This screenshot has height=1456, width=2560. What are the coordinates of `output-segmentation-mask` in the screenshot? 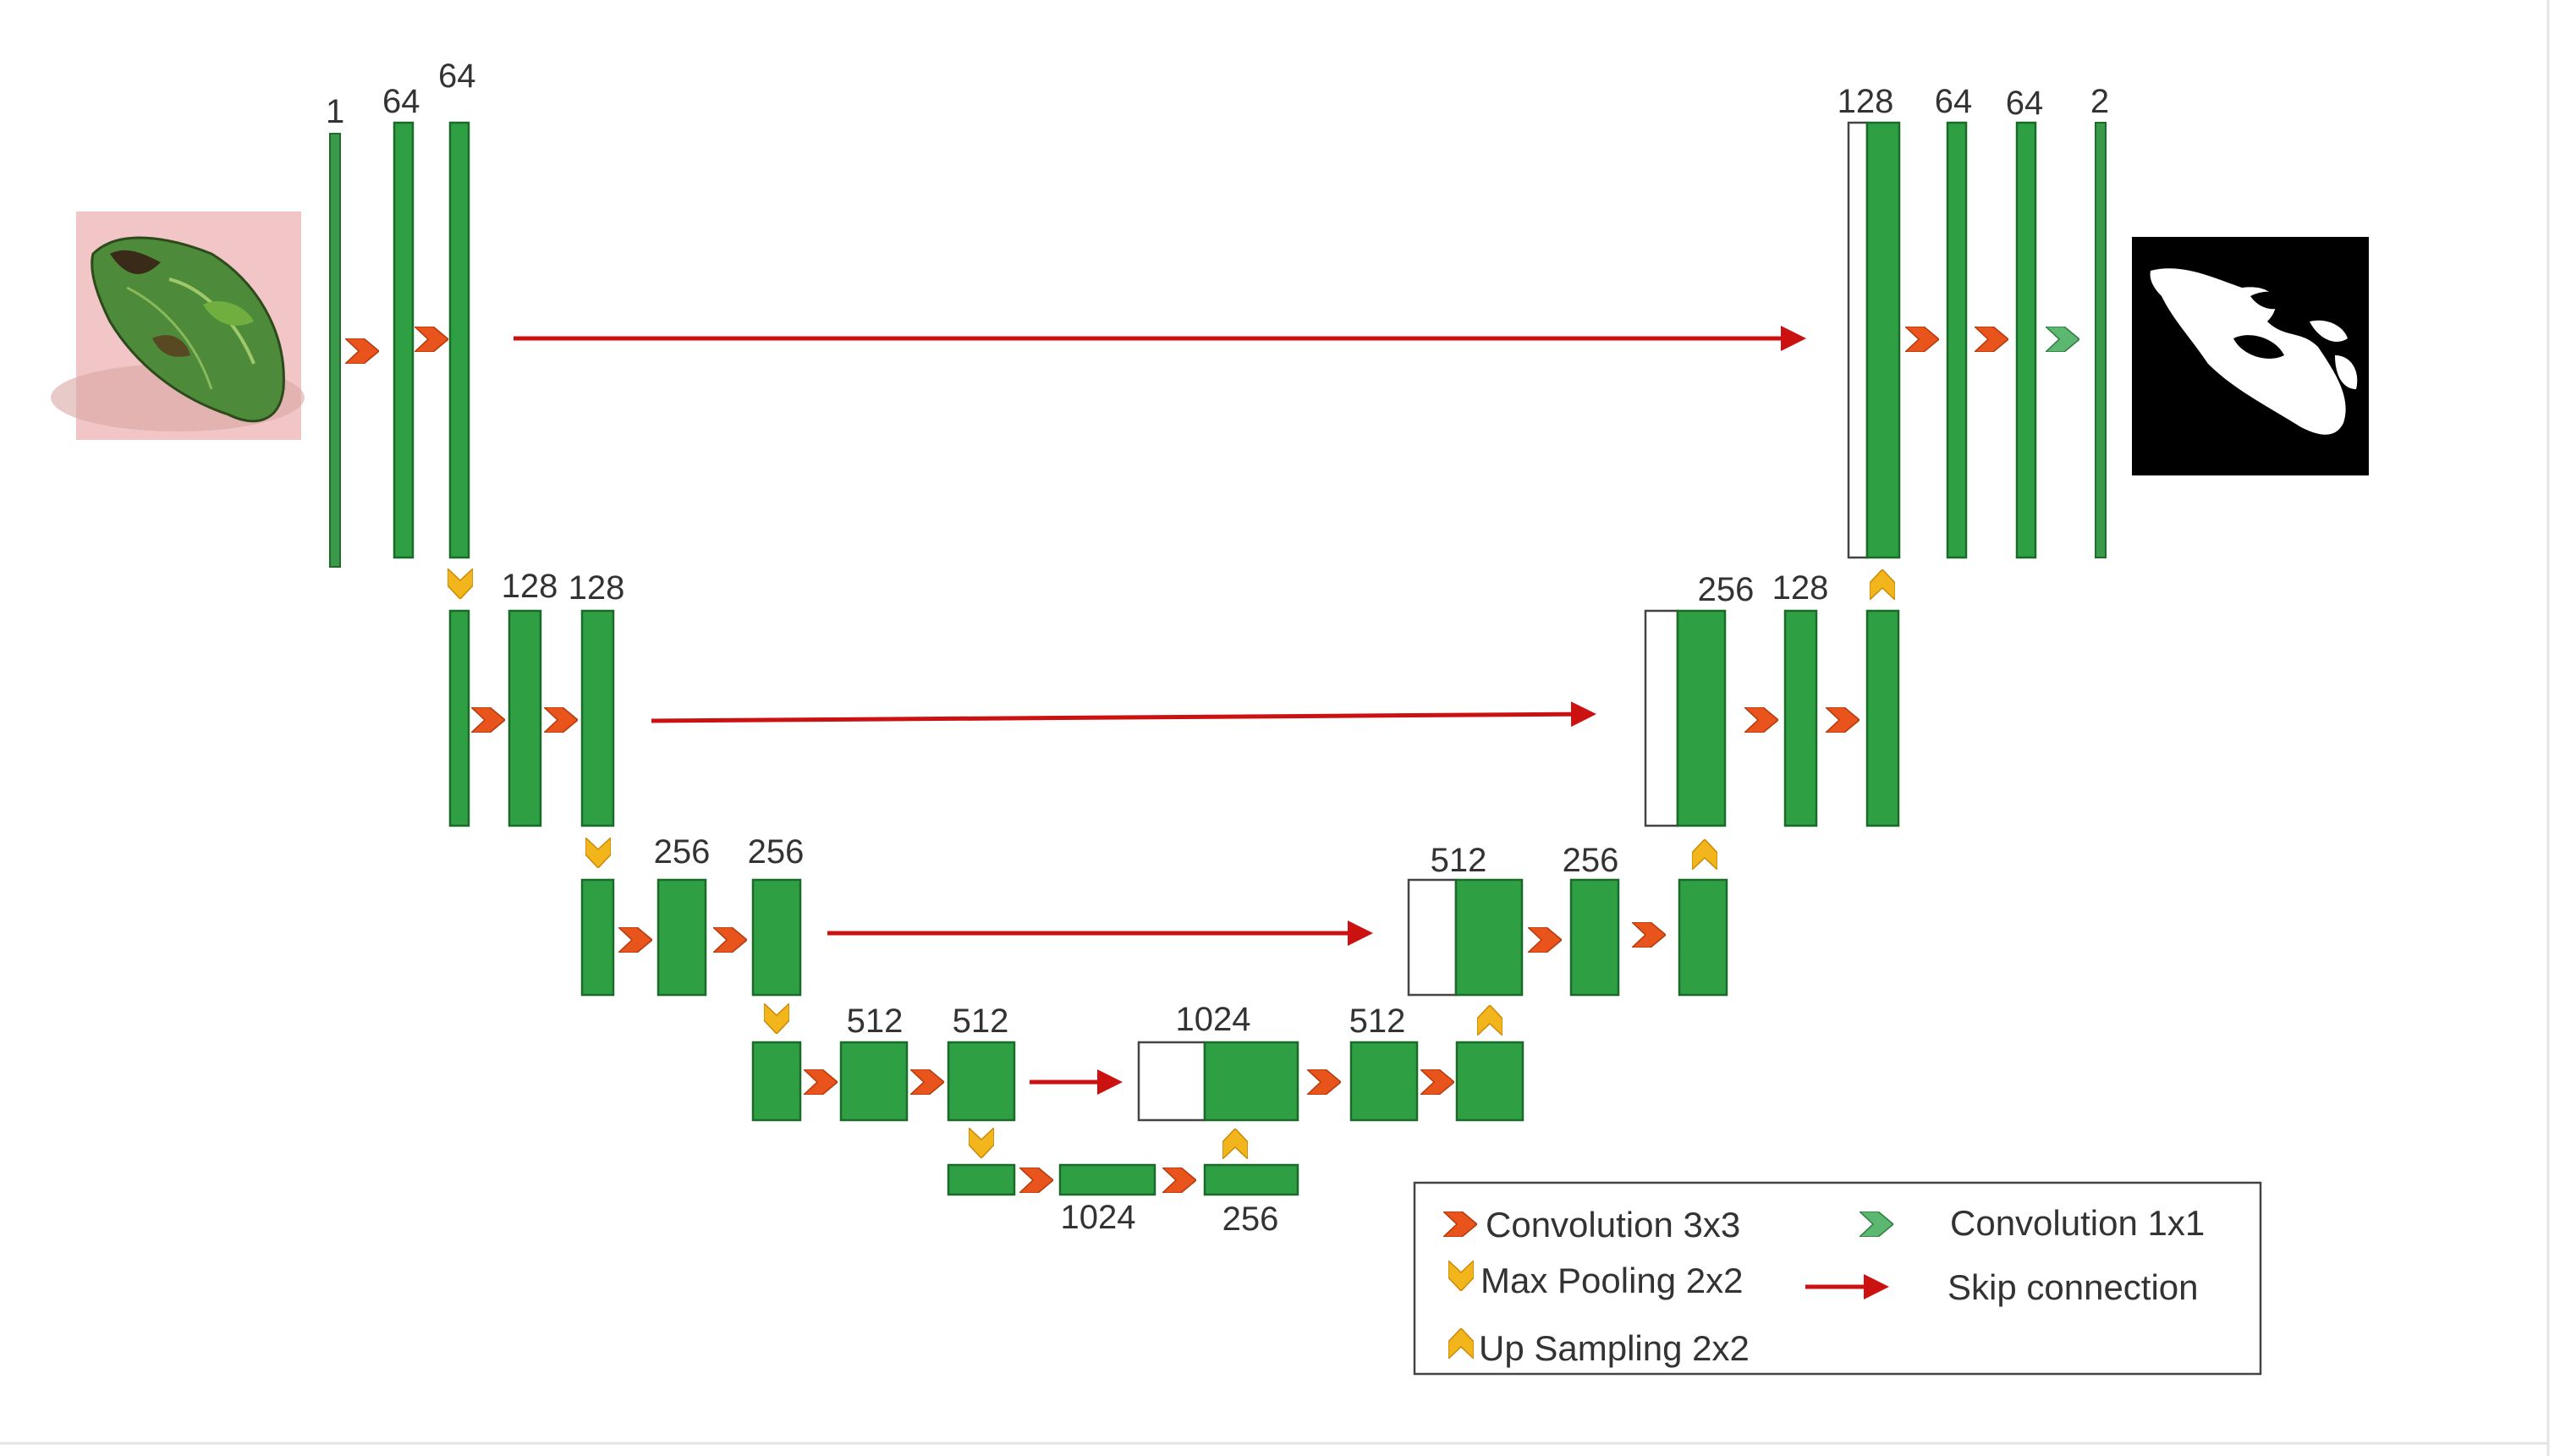 It's located at (2250, 356).